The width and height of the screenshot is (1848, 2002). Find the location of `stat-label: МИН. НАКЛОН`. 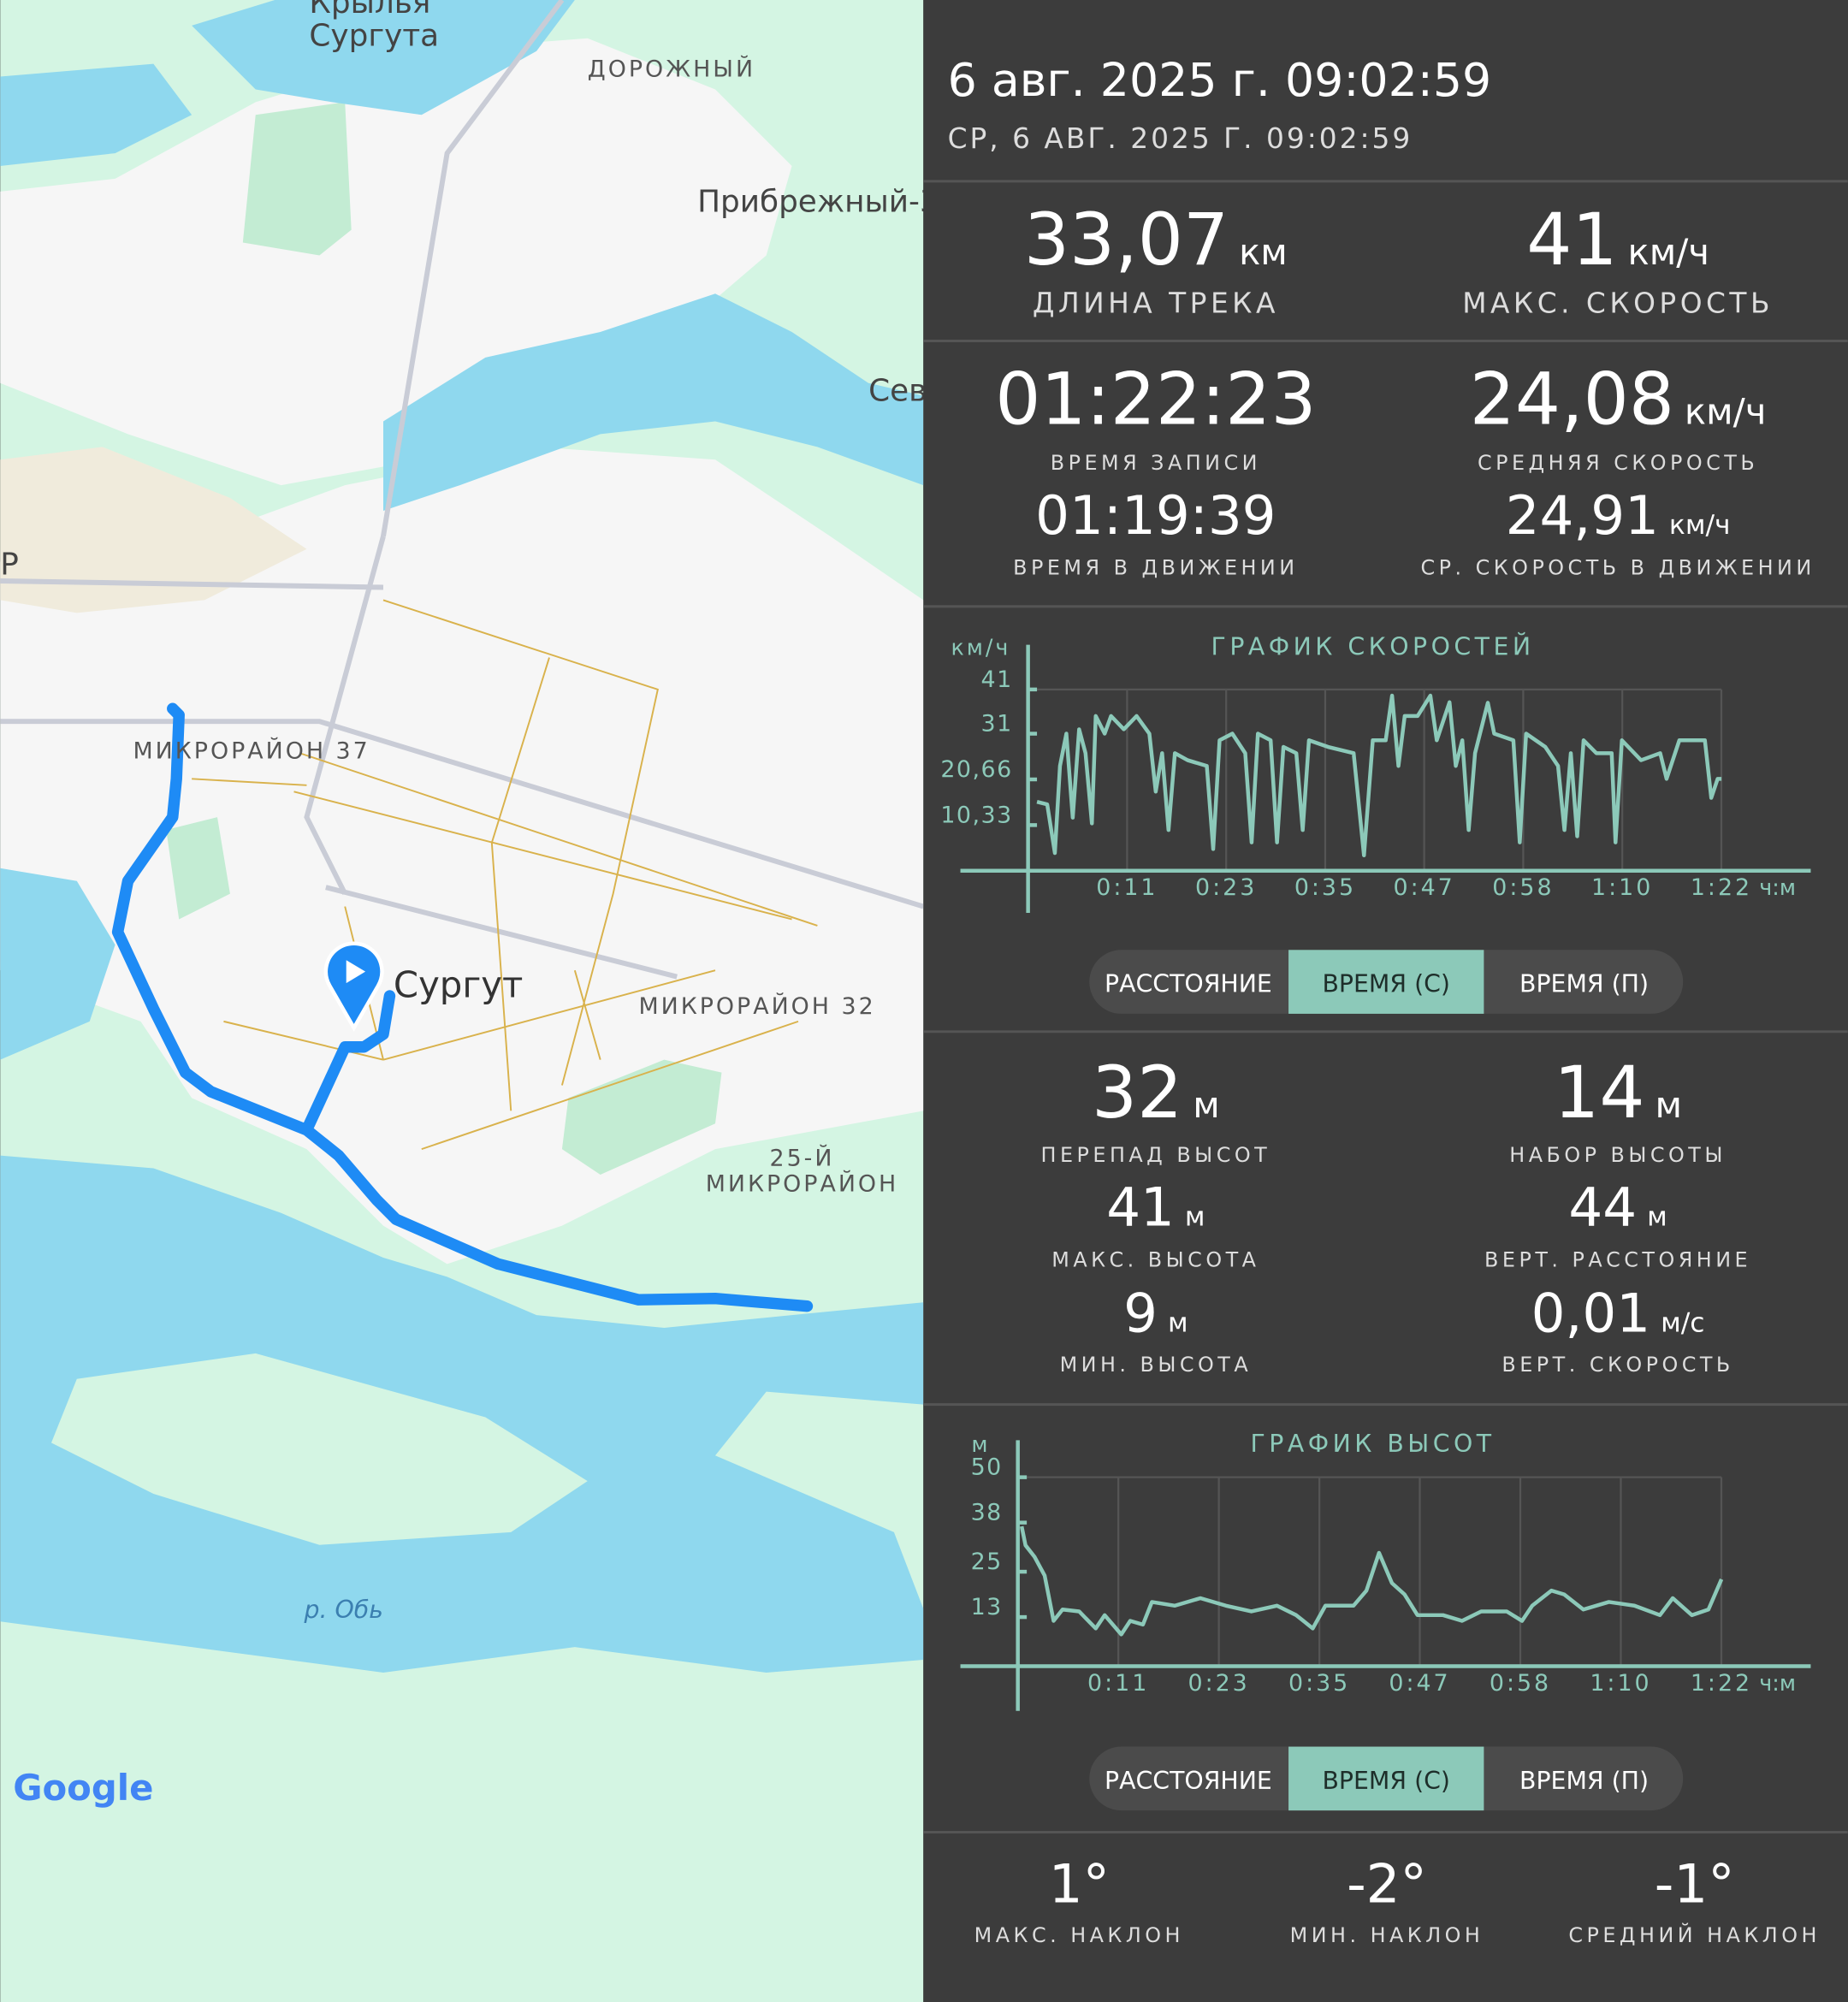

stat-label: МИН. НАКЛОН is located at coordinates (1387, 1935).